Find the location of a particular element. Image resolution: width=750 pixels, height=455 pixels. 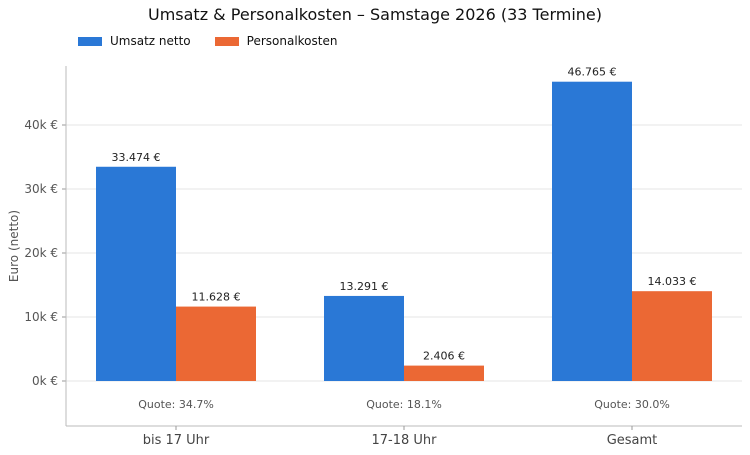

y-tick-label-2: 20k € is located at coordinates (41, 253).